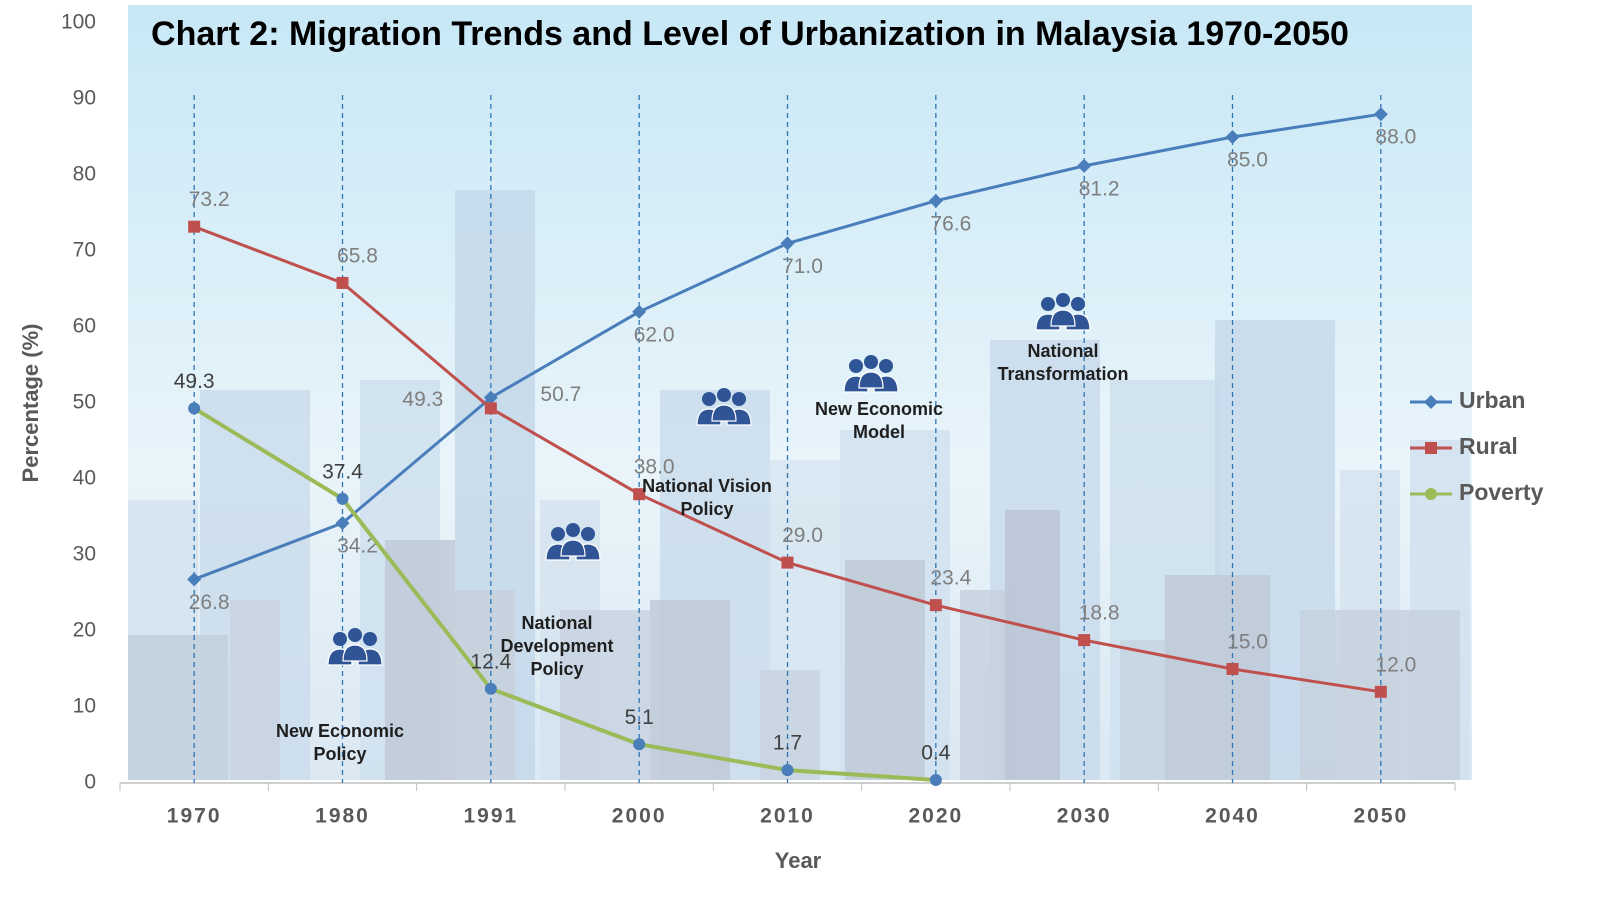 The width and height of the screenshot is (1613, 900). Describe the element at coordinates (84, 250) in the screenshot. I see `y-tick-label: 70` at that location.